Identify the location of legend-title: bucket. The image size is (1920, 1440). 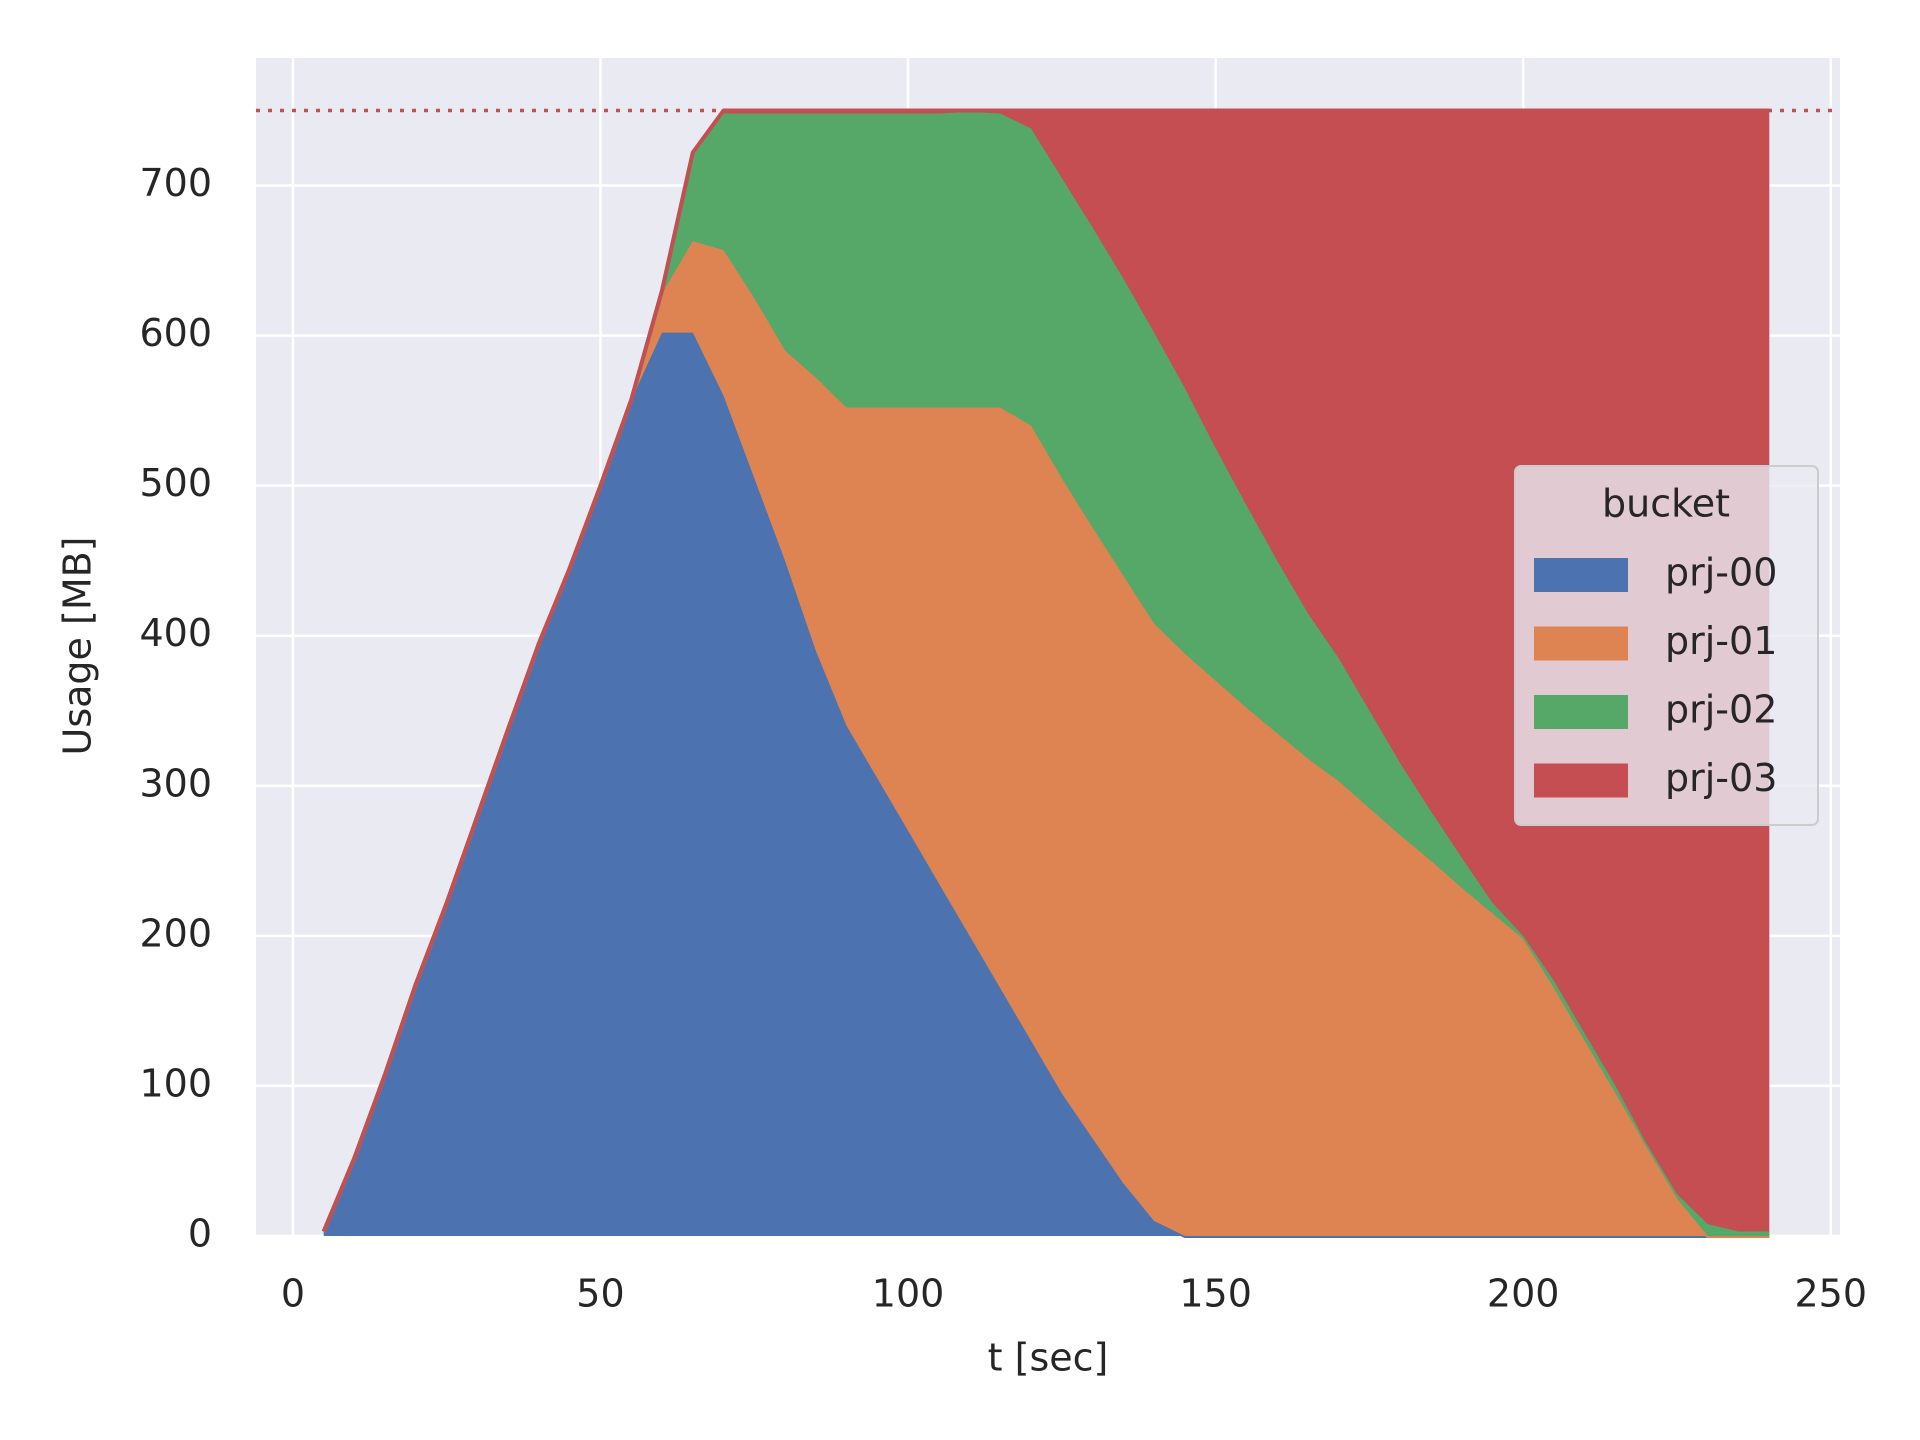
(1666, 504).